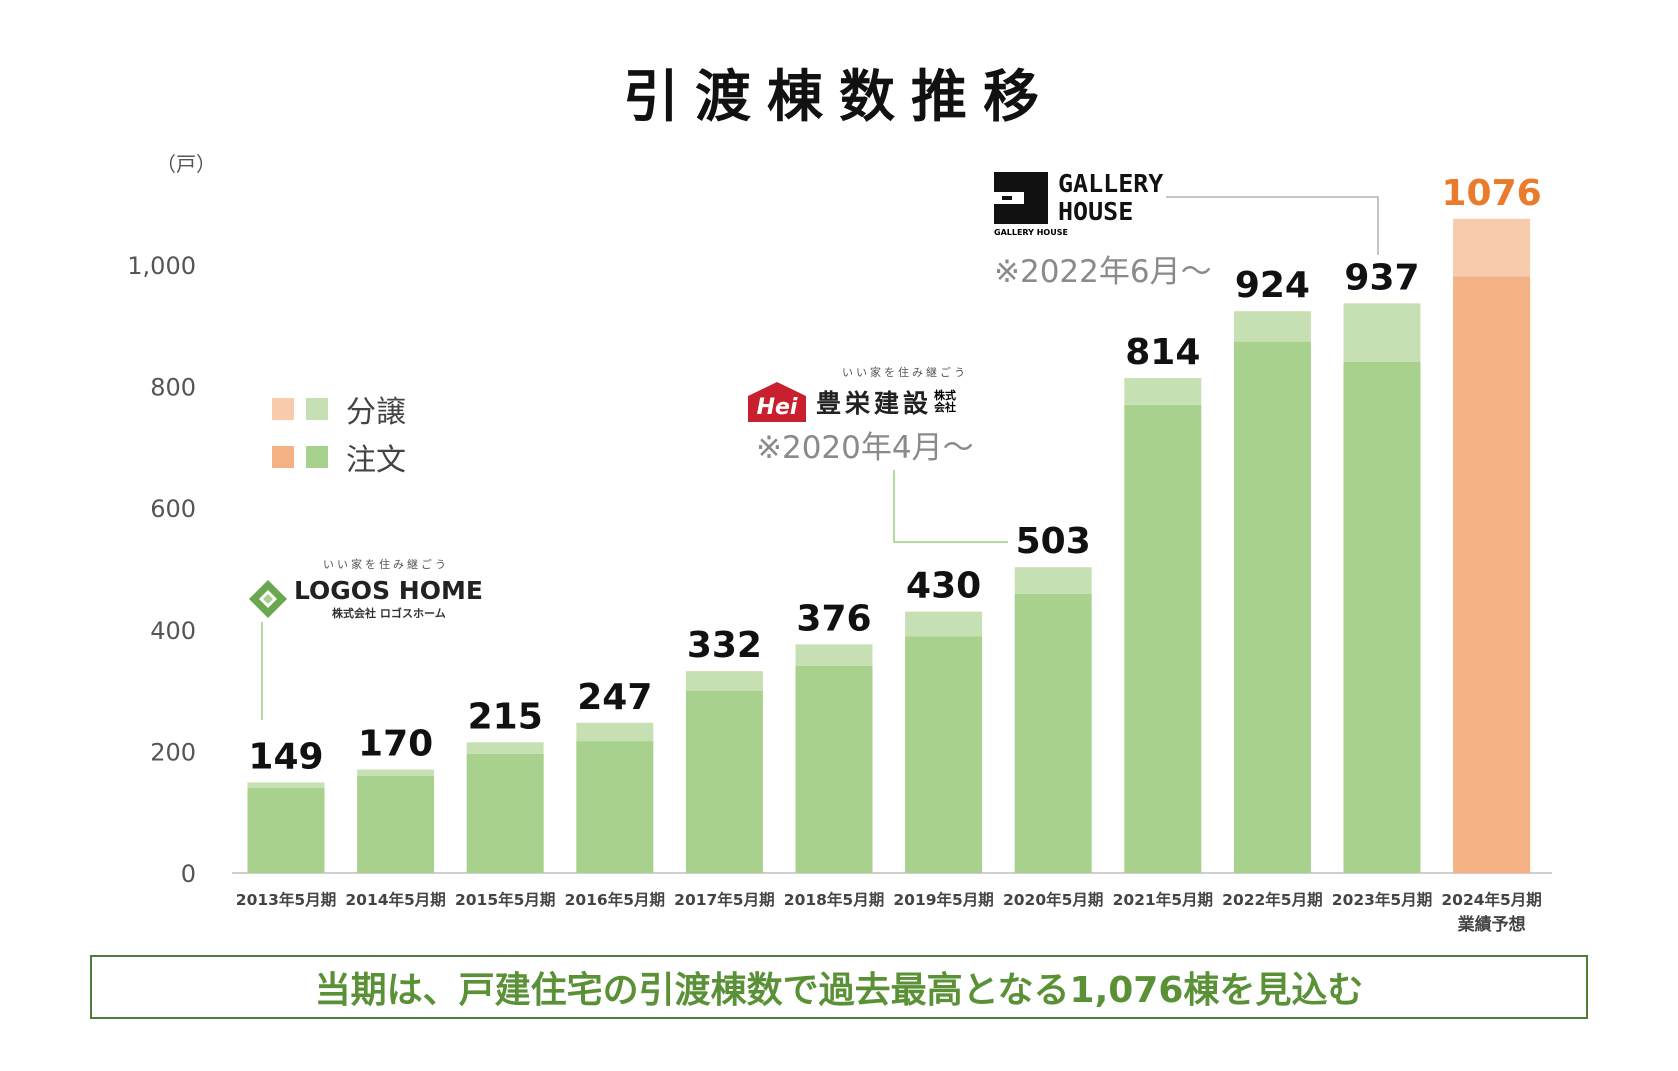 The height and width of the screenshot is (1071, 1678). Describe the element at coordinates (317, 409) in the screenshot. I see `legend-swatch-sale-green` at that location.